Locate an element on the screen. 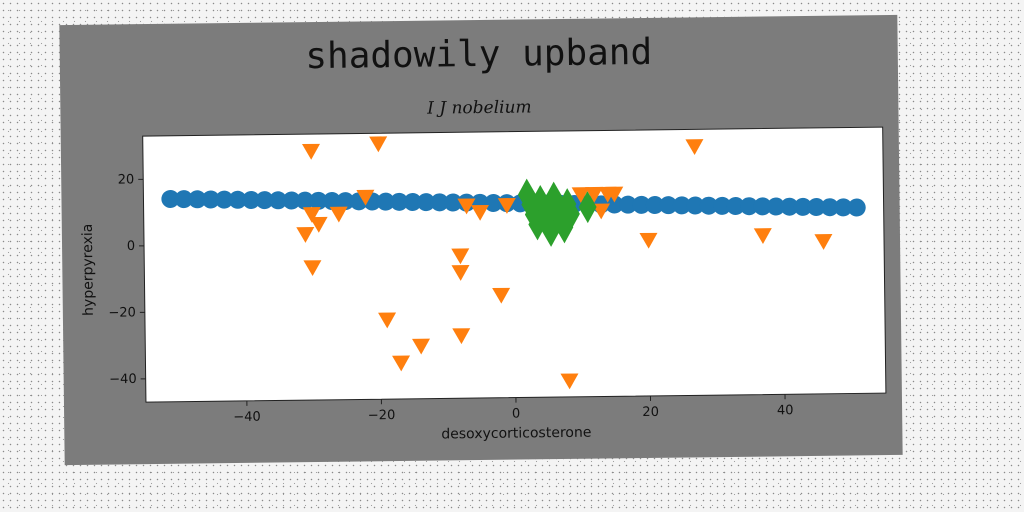 This screenshot has width=1024, height=512. y-axis-label: hyperpyrexia is located at coordinates (88, 270).